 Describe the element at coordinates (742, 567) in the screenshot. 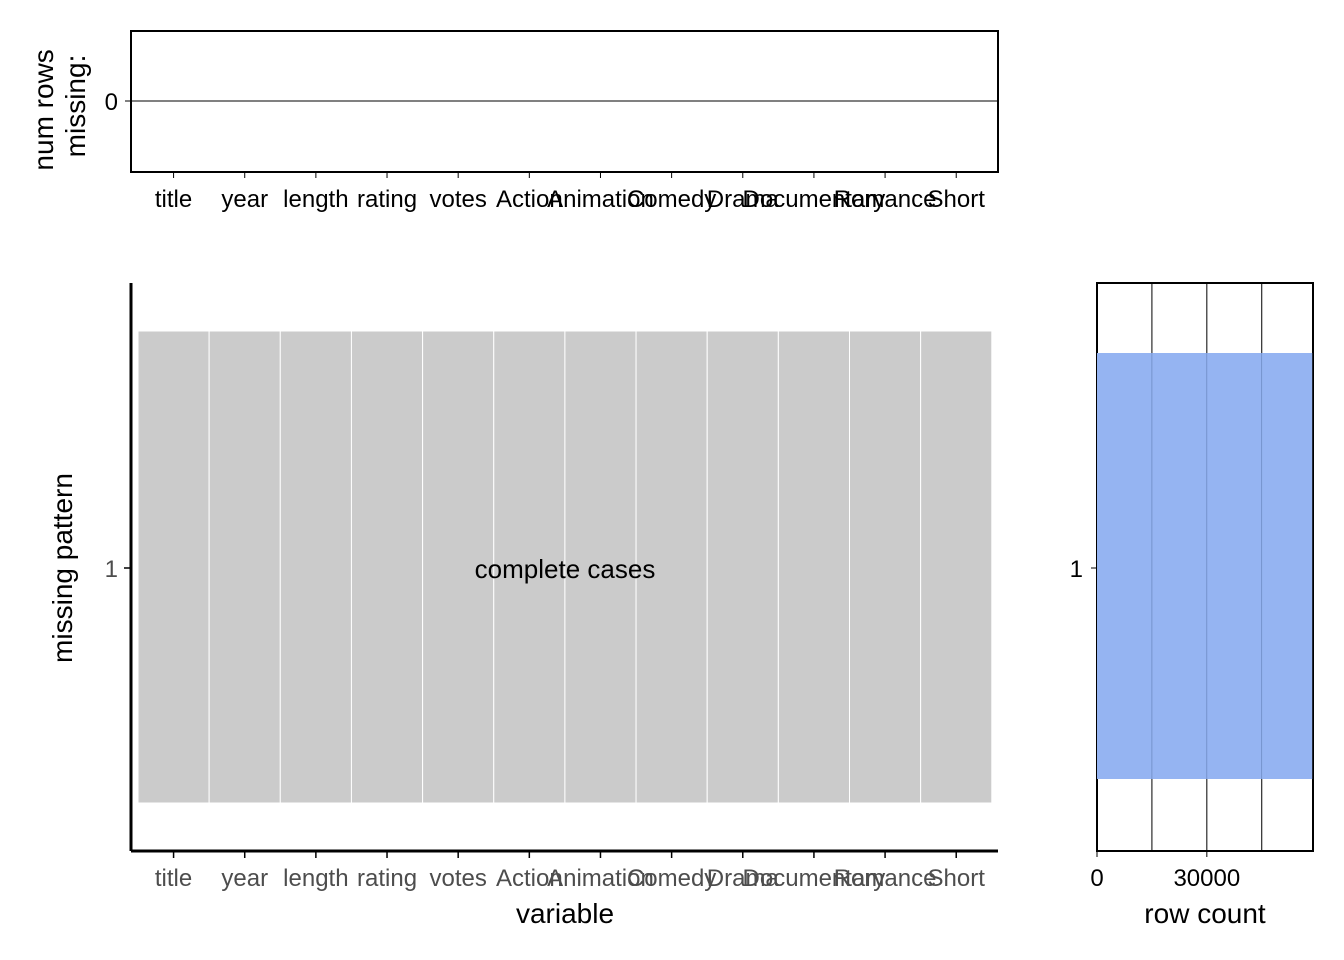

I see `pattern-cell-Drama` at that location.